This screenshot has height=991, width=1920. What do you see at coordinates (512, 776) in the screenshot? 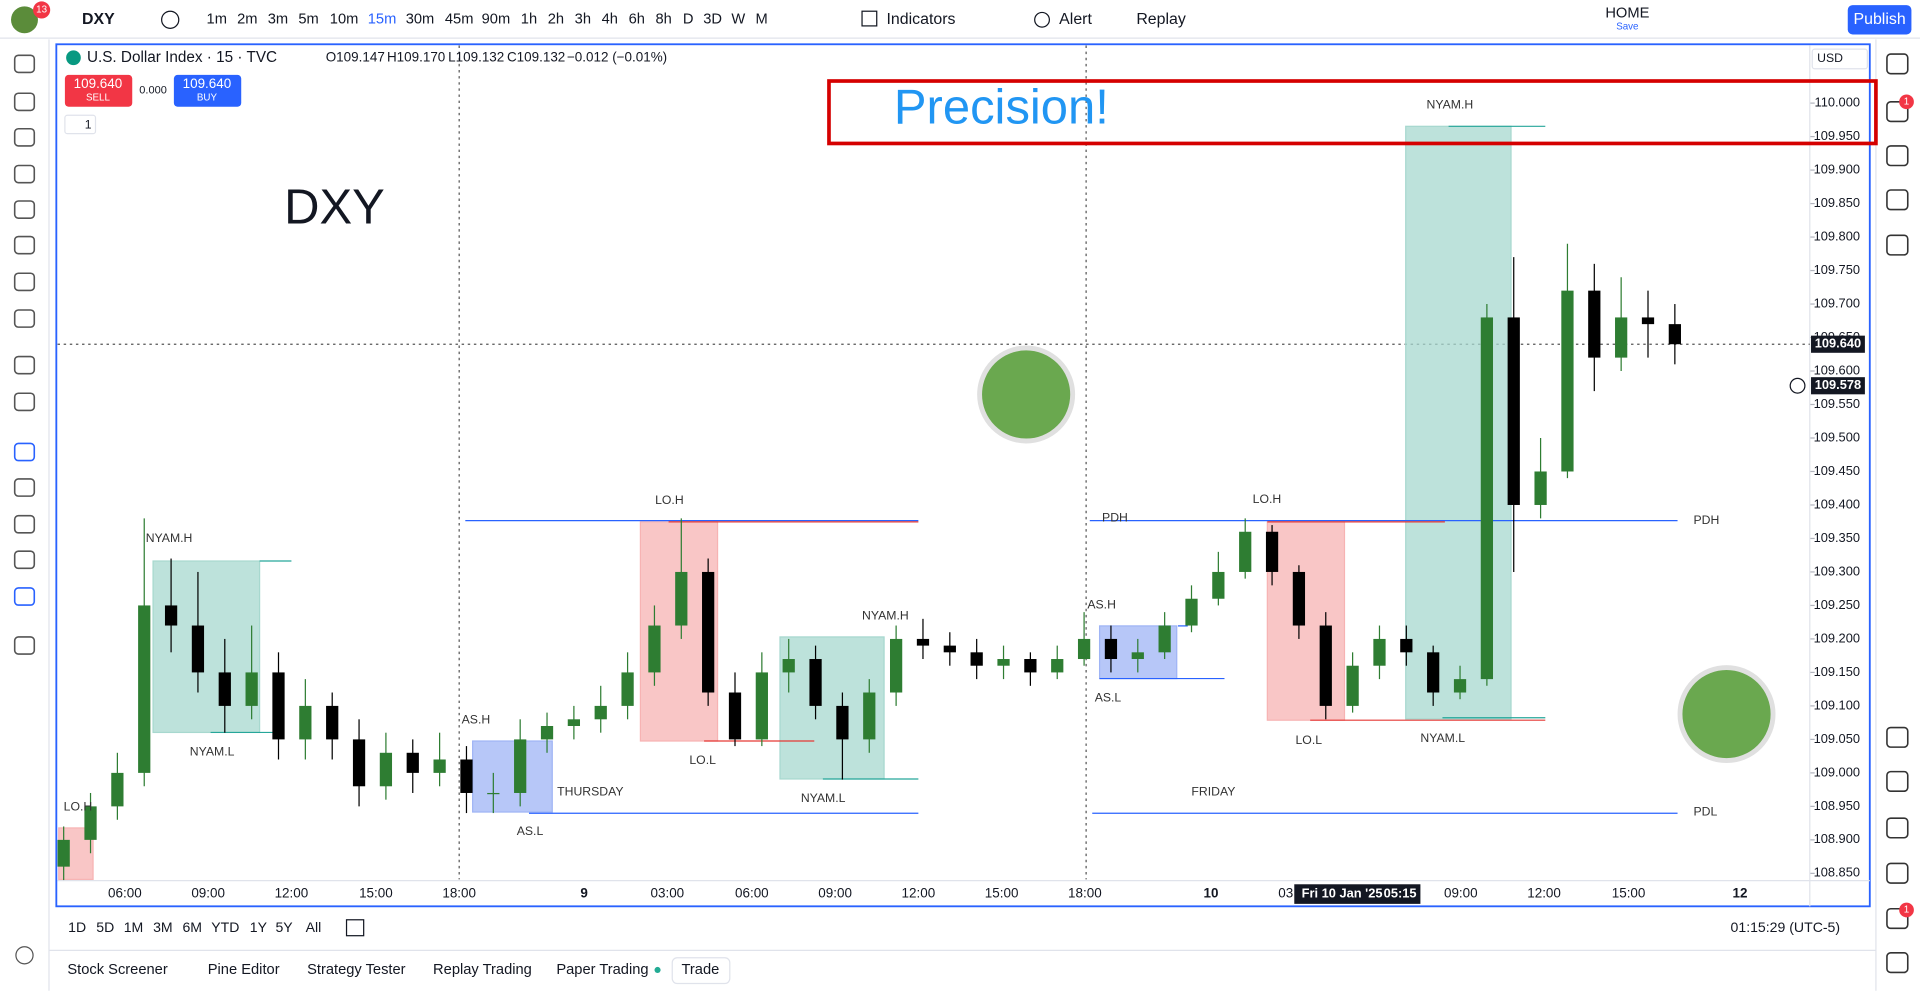
I see `session-box` at bounding box center [512, 776].